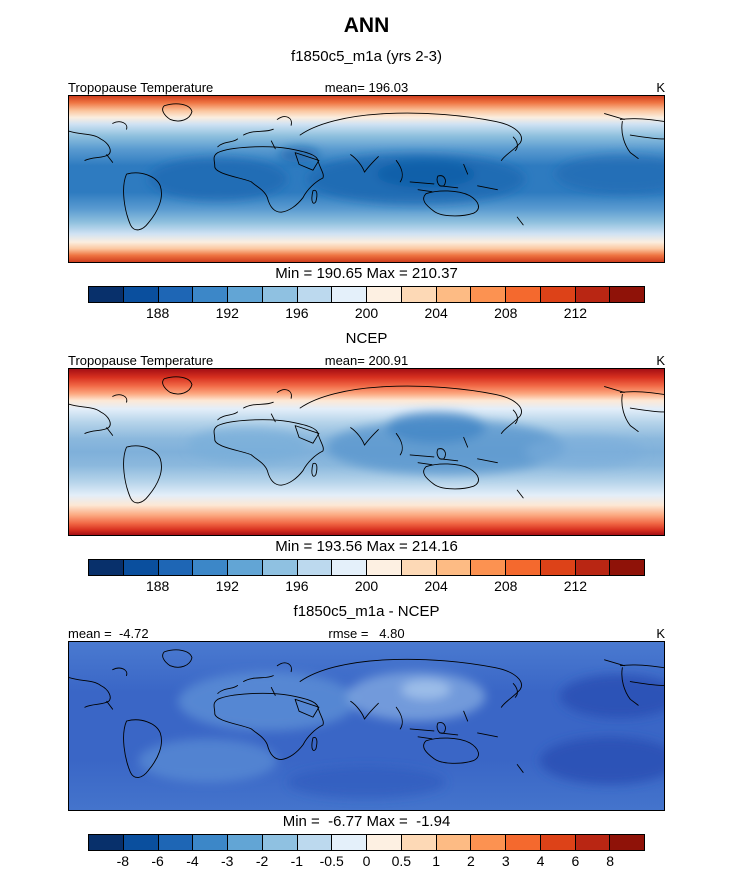  Describe the element at coordinates (436, 861) in the screenshot. I see `colorbar-tick-label: 1` at that location.